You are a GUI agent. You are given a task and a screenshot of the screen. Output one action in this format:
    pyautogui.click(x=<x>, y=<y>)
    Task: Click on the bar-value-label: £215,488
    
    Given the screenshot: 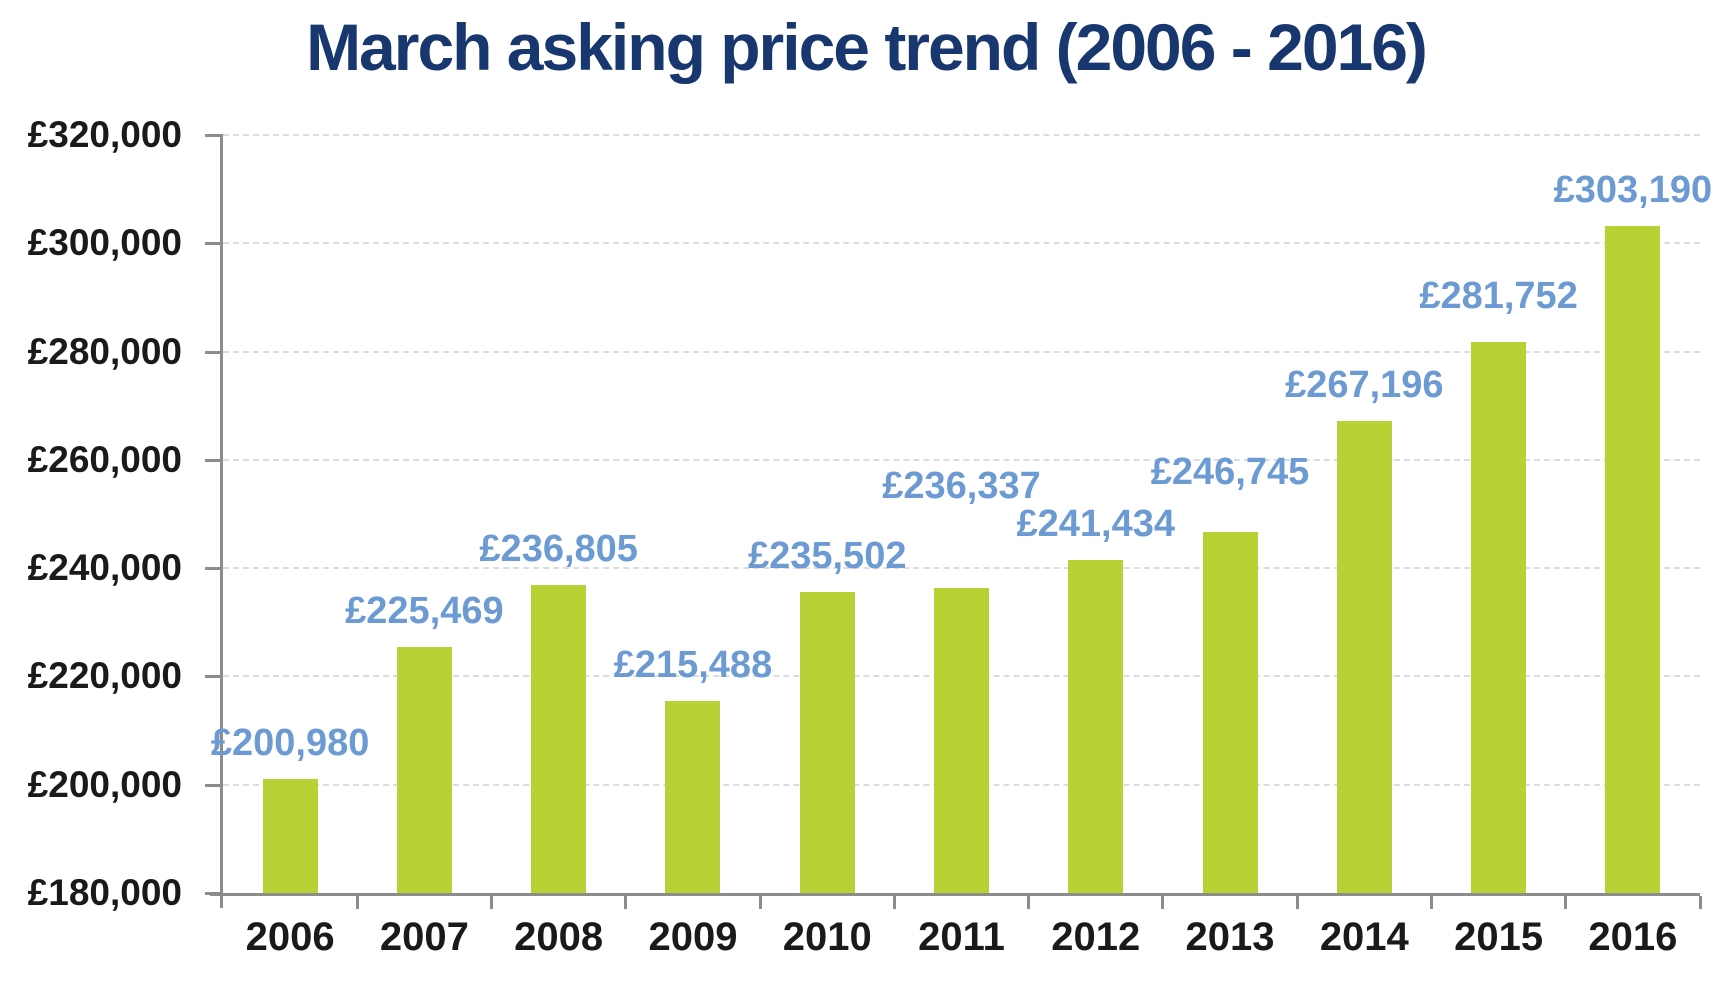 What is the action you would take?
    pyautogui.click(x=693, y=664)
    